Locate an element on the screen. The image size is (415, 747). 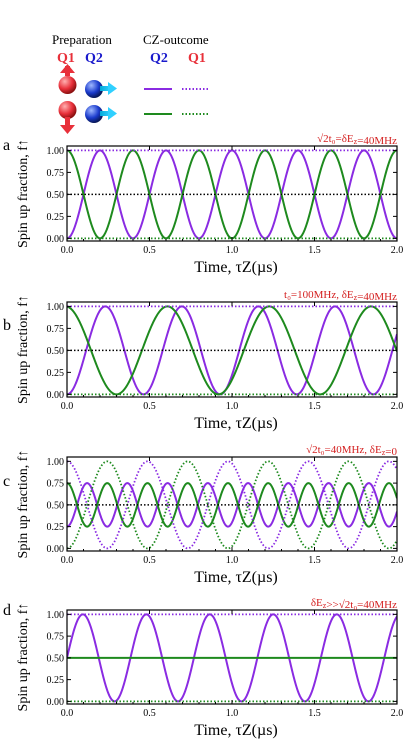
spin-right-blue-icon is located at coordinates (101, 89).